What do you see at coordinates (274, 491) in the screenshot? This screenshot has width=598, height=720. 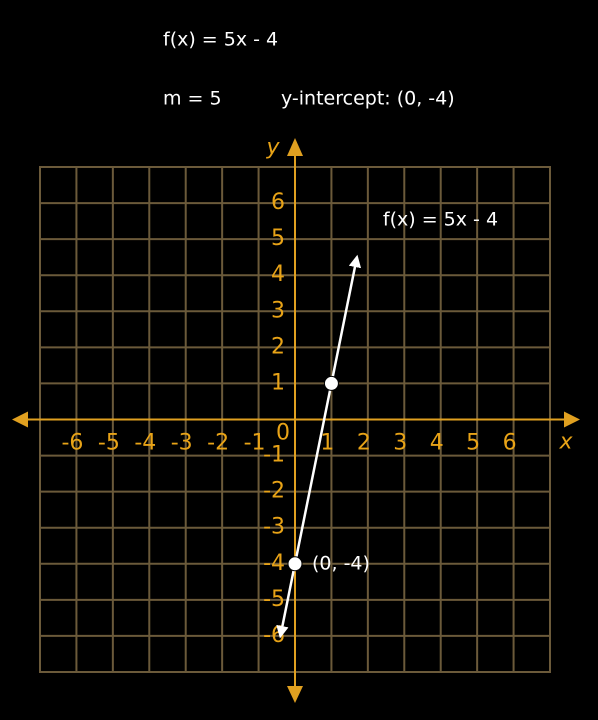 I see `y-tick-label: -2` at bounding box center [274, 491].